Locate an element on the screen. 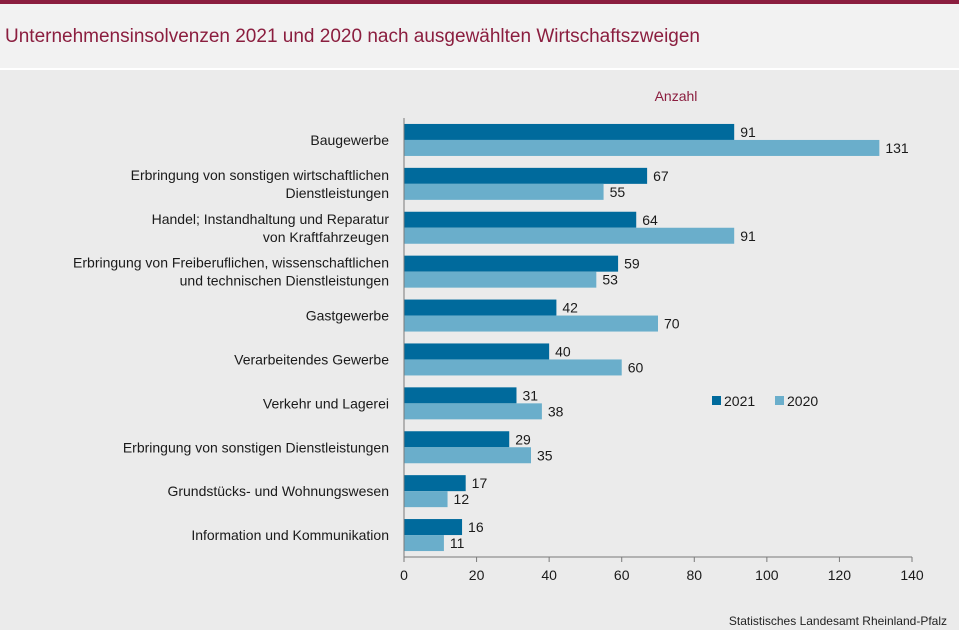  legend-swatch-2020 is located at coordinates (779, 400).